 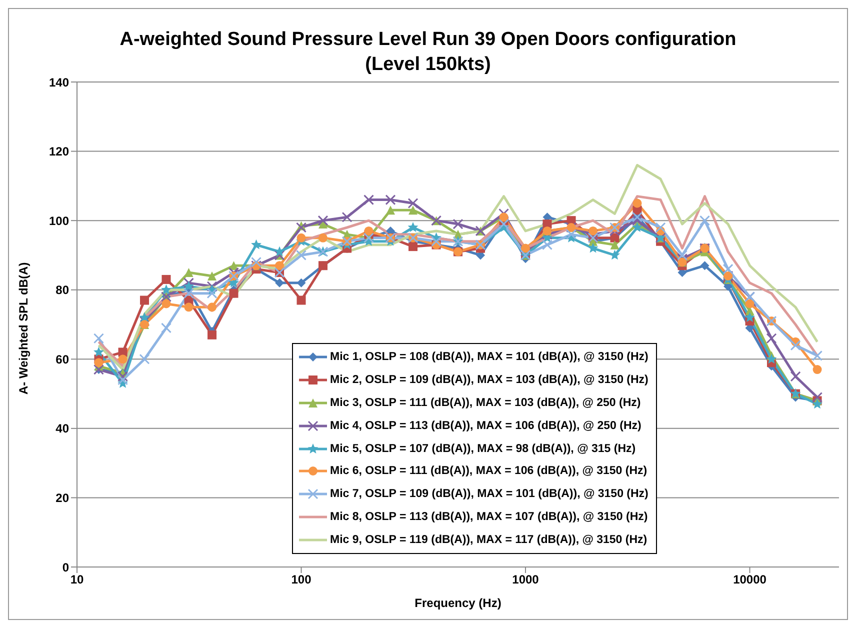 I want to click on legend-label: Mic 6, OSLP = 111 (dB(A)), MAX = 106 (dB(A)), @ 3150 (Hz), so click(x=489, y=471).